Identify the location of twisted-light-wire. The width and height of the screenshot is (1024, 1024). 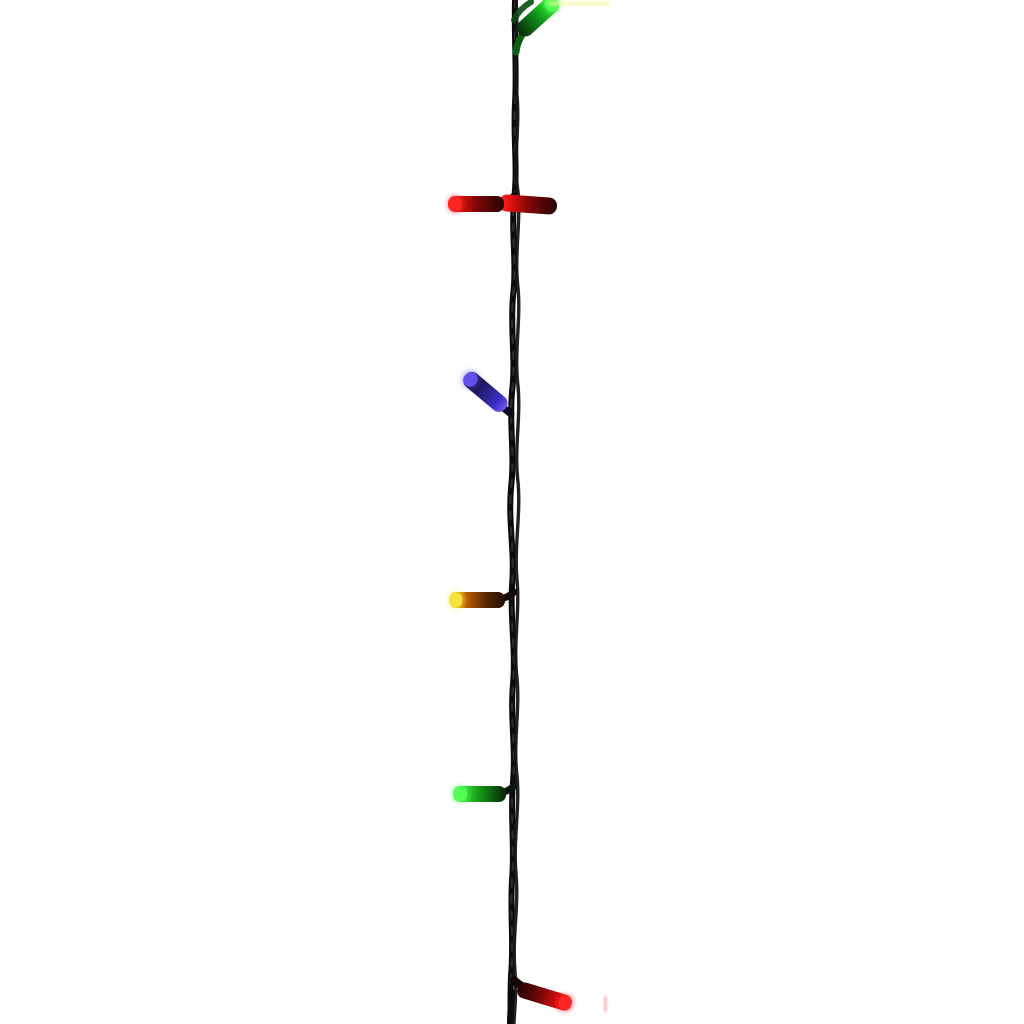
(514, 512).